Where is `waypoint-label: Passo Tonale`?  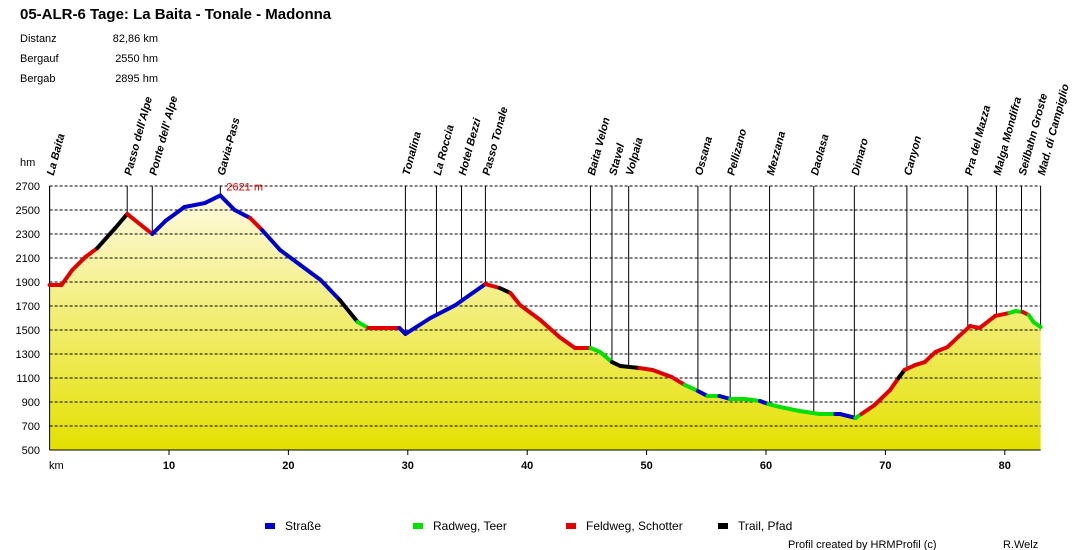 waypoint-label: Passo Tonale is located at coordinates (496, 141).